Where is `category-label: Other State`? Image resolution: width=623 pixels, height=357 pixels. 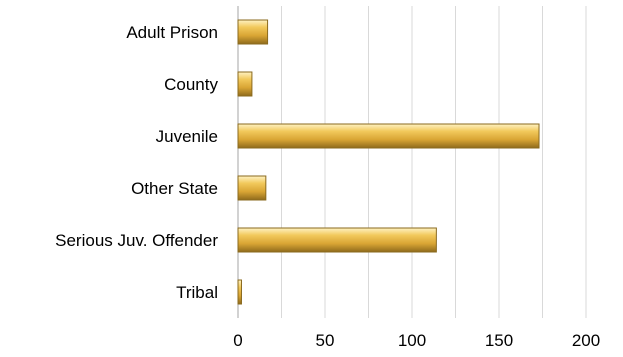
category-label: Other State is located at coordinates (174, 188).